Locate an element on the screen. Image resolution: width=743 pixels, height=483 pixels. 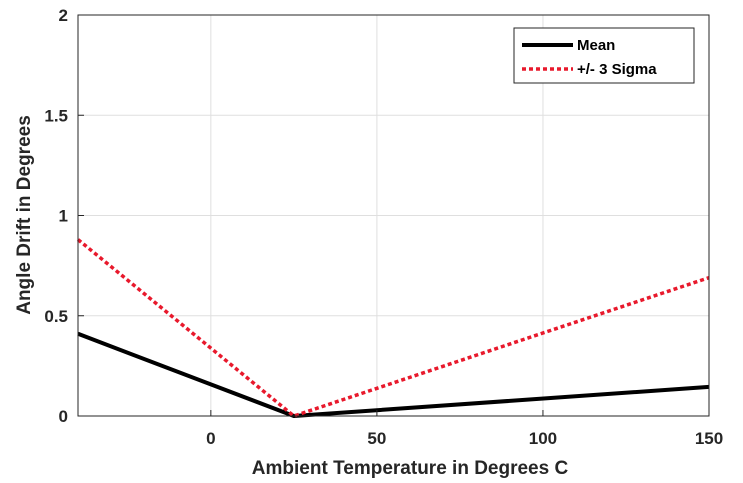
x-tick-label: 0 is located at coordinates (210, 438).